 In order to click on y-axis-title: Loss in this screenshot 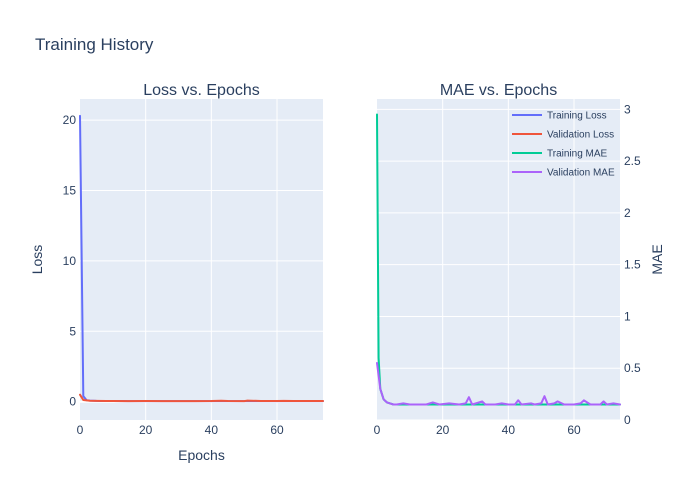, I will do `click(37, 260)`.